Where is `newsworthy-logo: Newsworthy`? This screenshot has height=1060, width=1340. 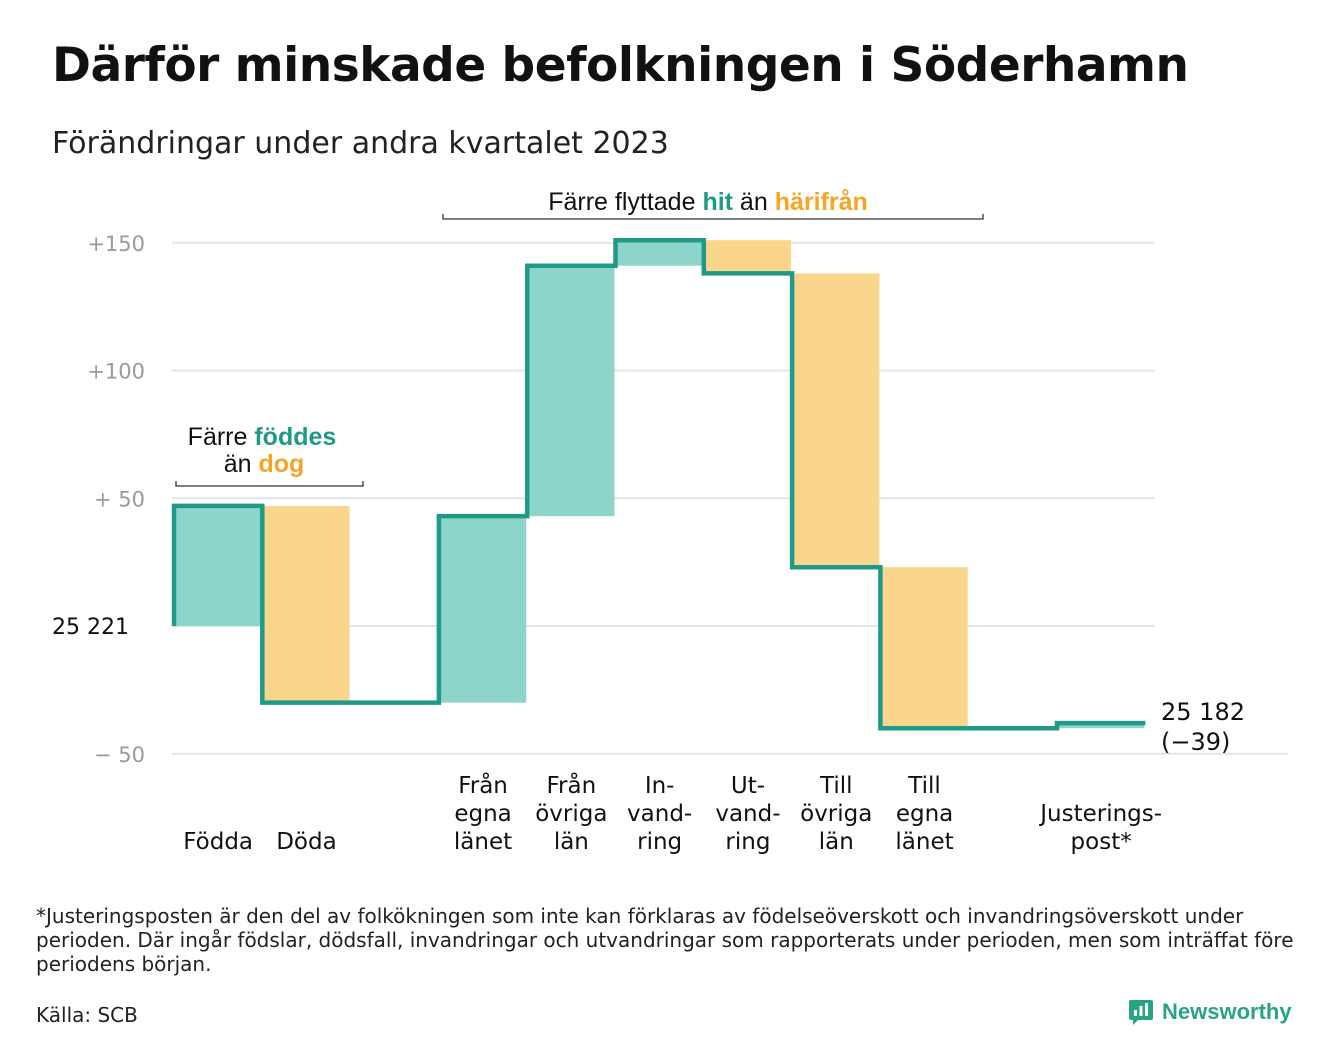 newsworthy-logo: Newsworthy is located at coordinates (1210, 1012).